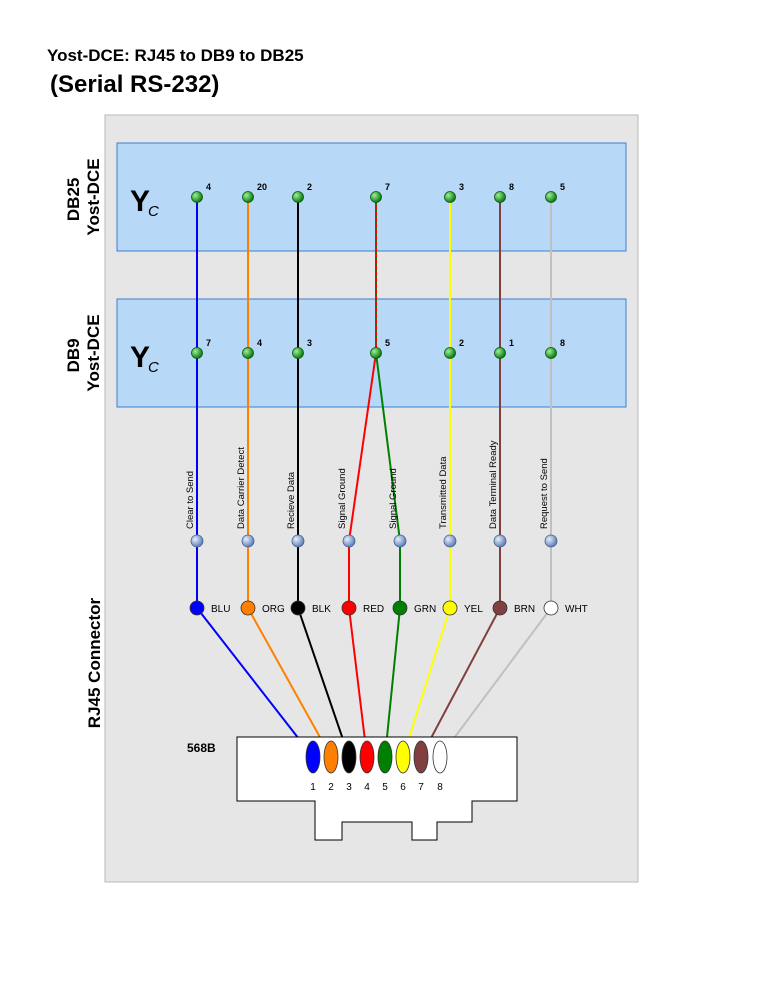 This screenshot has height=1000, width=773. What do you see at coordinates (201, 748) in the screenshot?
I see `rj45-standard-label: 568B` at bounding box center [201, 748].